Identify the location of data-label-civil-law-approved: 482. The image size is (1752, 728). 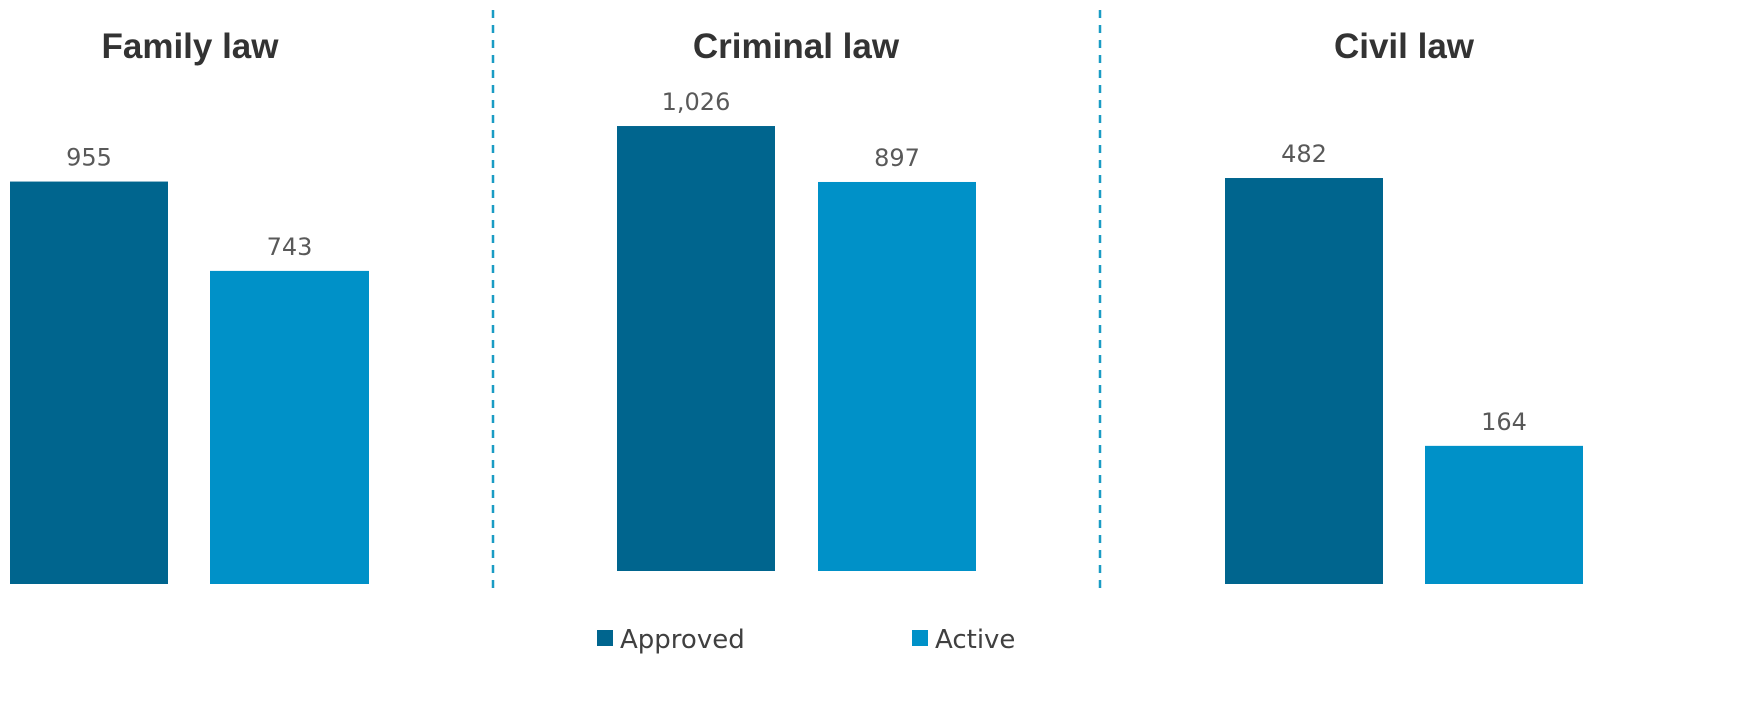
(1304, 154).